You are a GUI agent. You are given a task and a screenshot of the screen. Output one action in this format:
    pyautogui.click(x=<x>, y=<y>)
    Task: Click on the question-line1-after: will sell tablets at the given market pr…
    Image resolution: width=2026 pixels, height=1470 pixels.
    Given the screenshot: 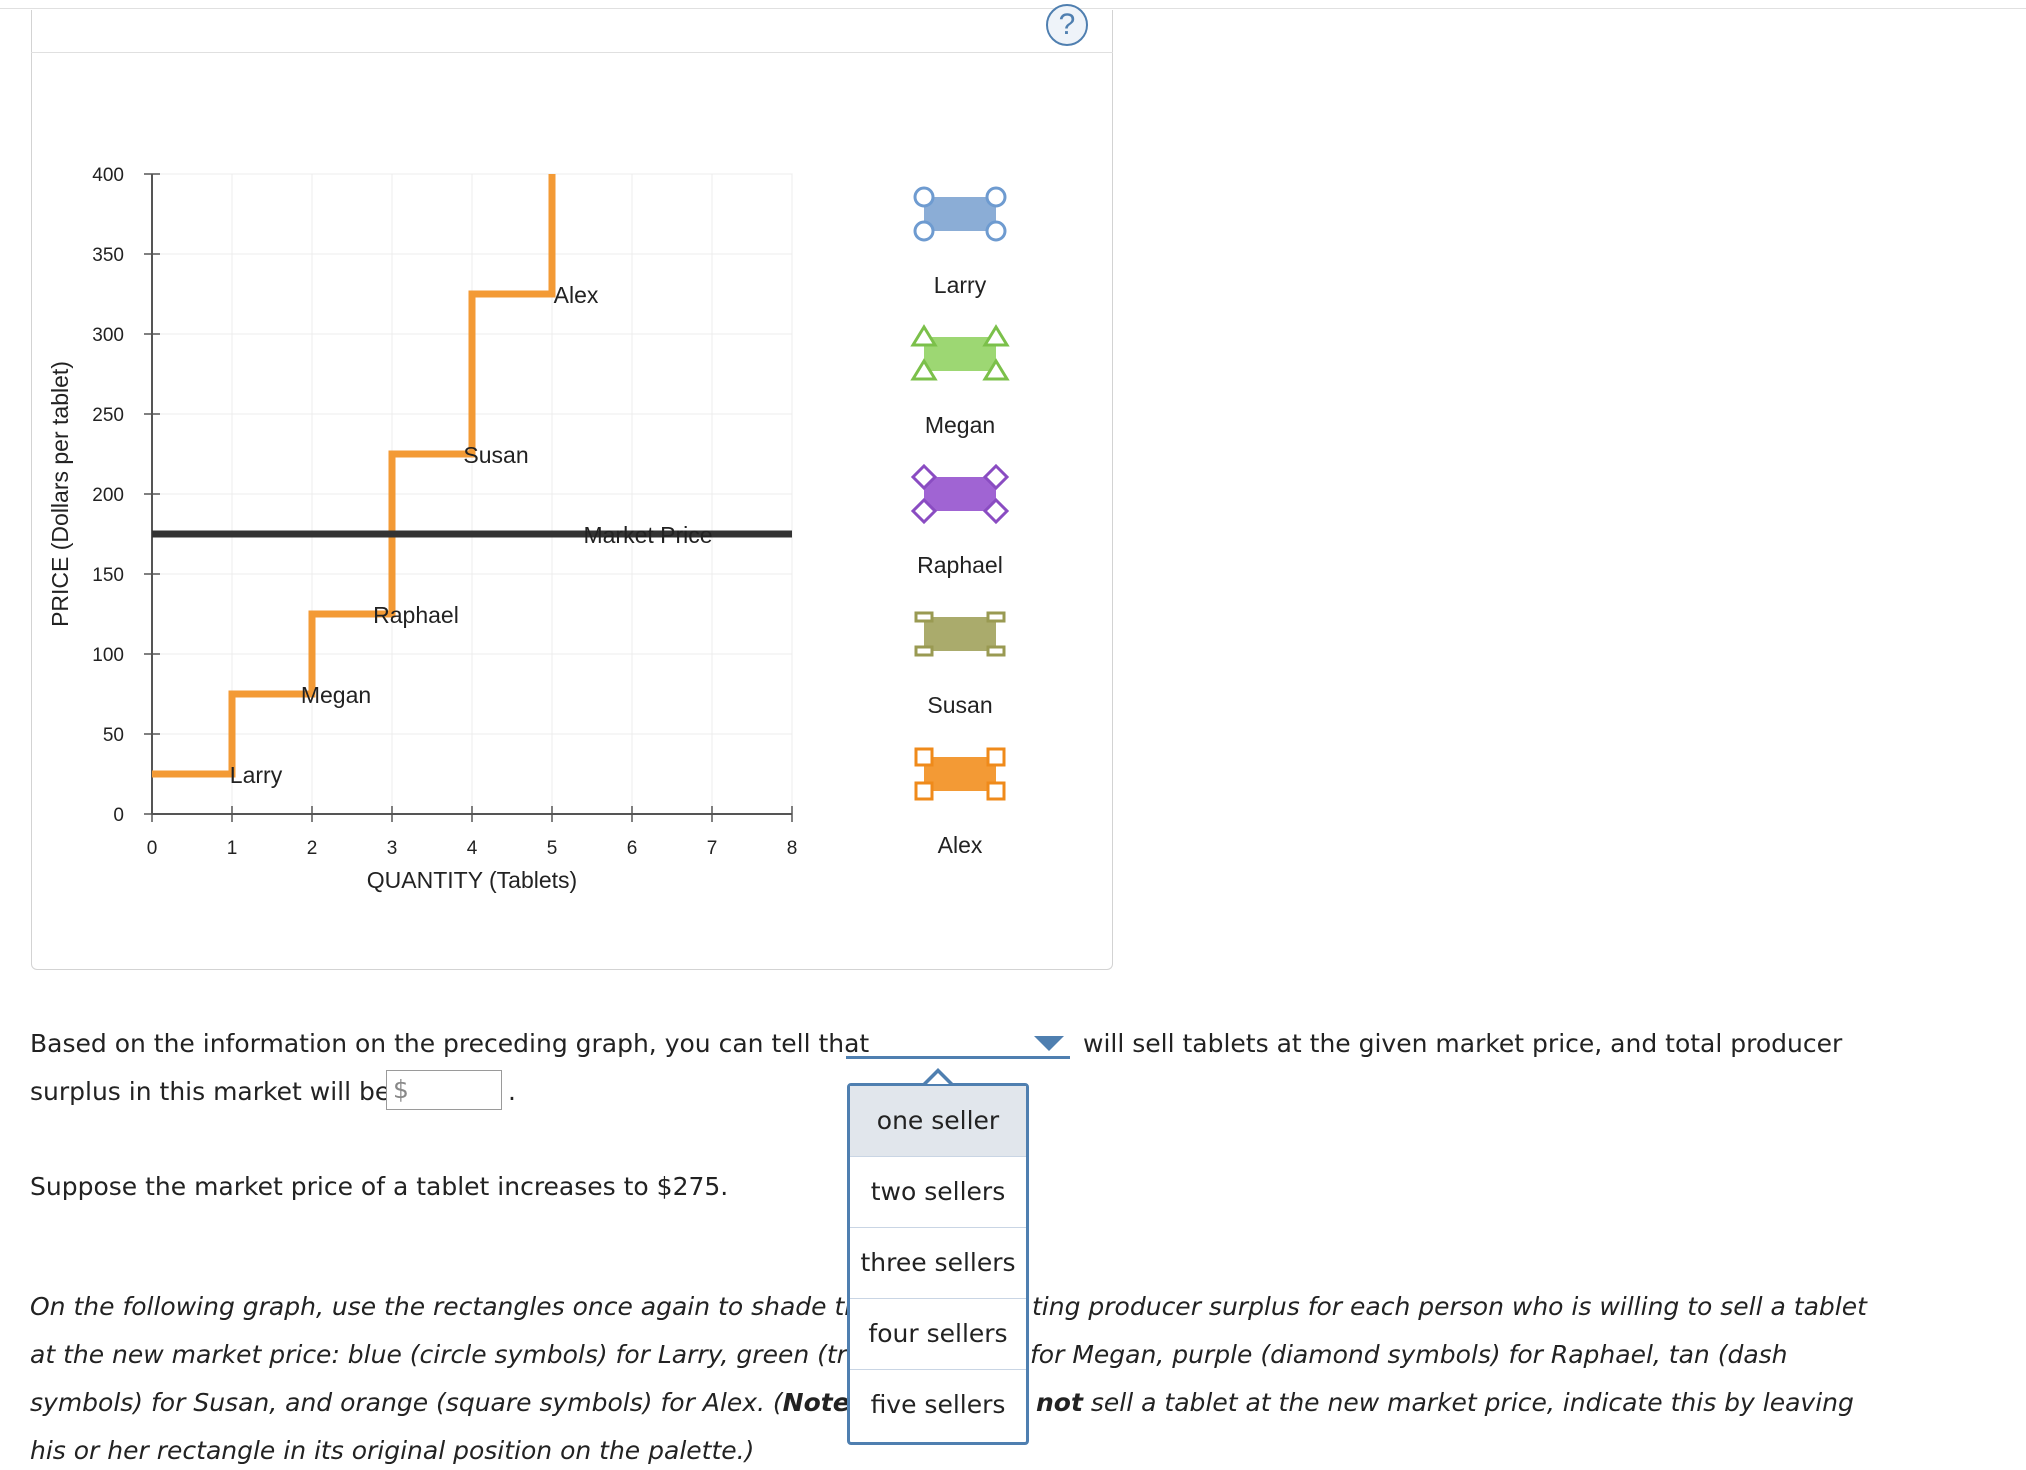 What is the action you would take?
    pyautogui.click(x=1463, y=1043)
    